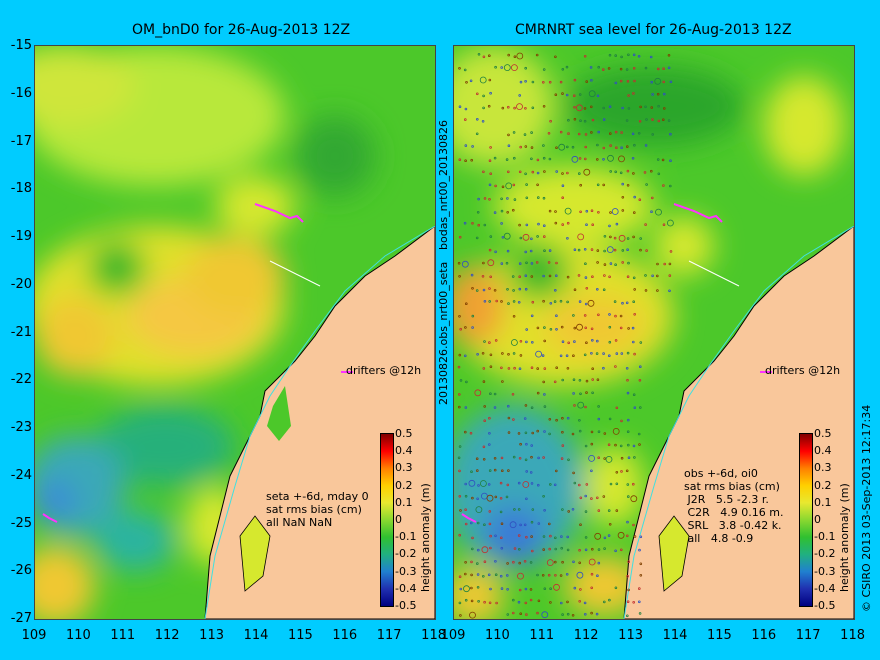  Describe the element at coordinates (406, 571) in the screenshot. I see `colorbar-tick-label: -0.3` at that location.